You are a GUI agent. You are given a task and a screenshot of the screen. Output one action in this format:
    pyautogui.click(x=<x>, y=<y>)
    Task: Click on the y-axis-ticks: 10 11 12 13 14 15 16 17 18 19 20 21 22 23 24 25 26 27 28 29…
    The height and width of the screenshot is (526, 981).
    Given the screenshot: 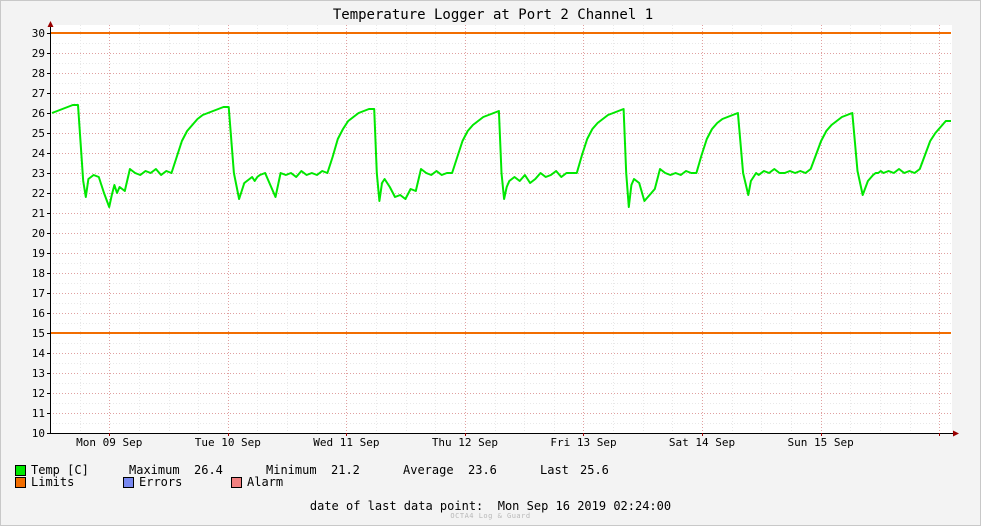 What is the action you would take?
    pyautogui.click(x=41, y=233)
    